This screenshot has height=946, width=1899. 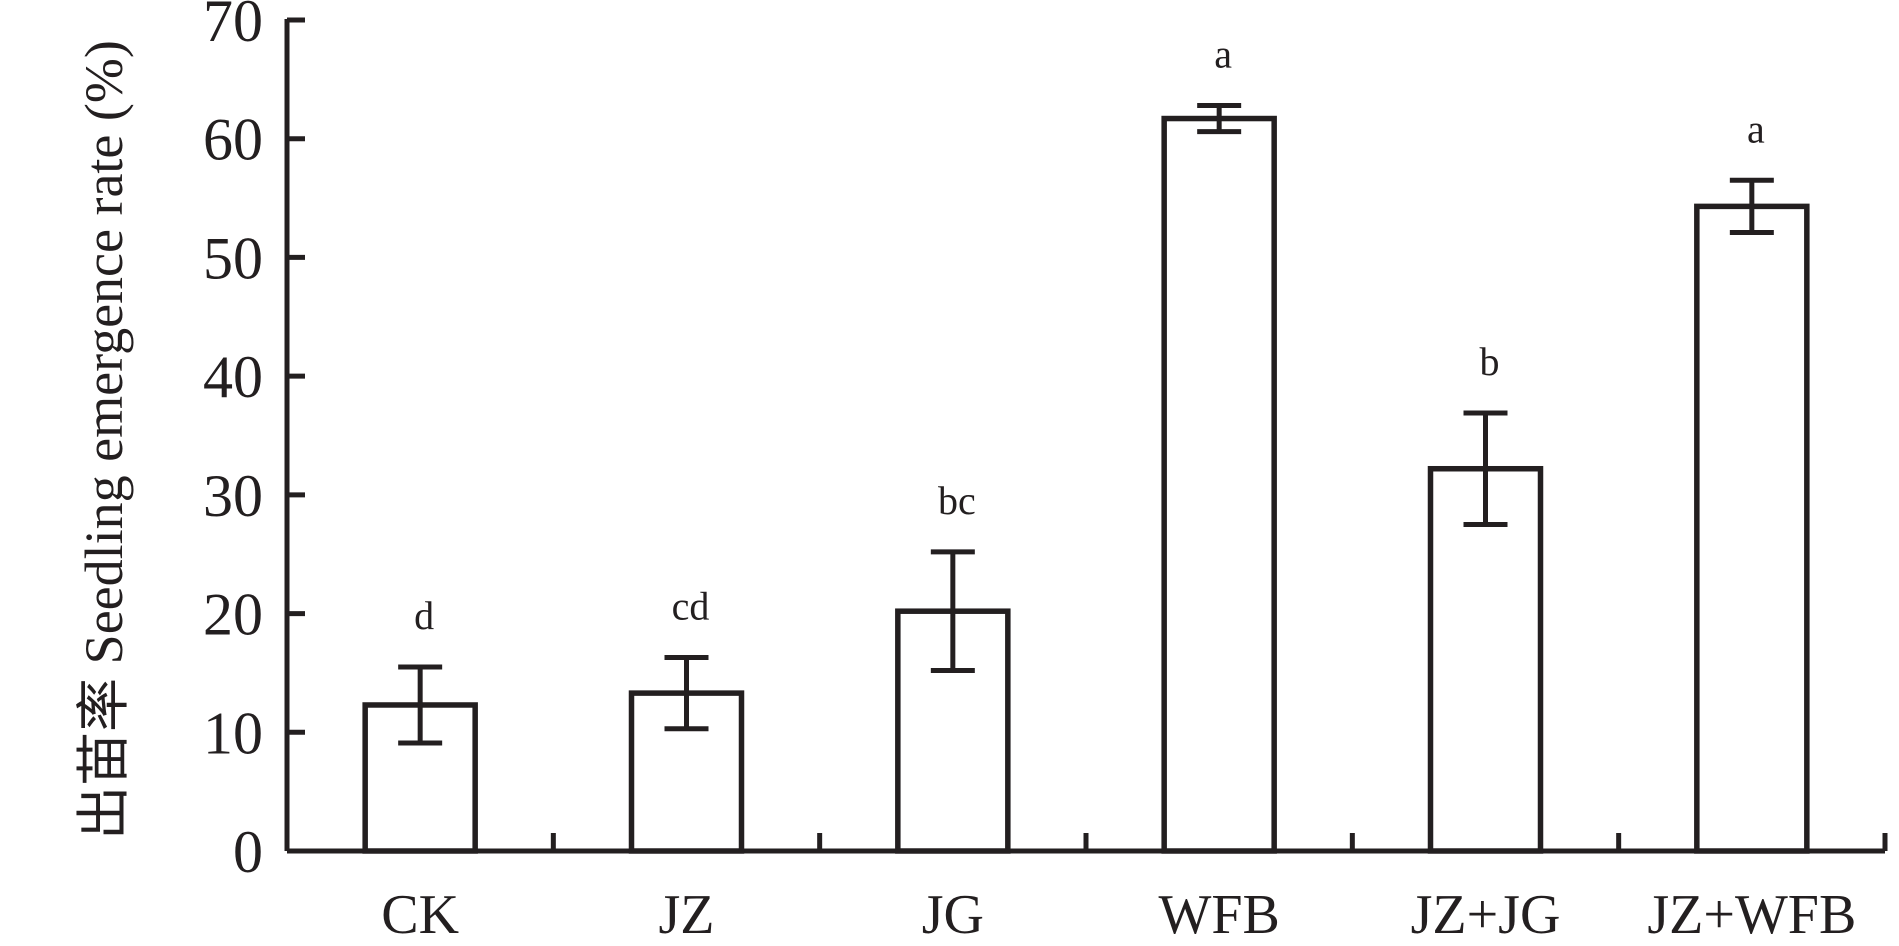 What do you see at coordinates (233, 27) in the screenshot?
I see `y-tick-label-70: 70` at bounding box center [233, 27].